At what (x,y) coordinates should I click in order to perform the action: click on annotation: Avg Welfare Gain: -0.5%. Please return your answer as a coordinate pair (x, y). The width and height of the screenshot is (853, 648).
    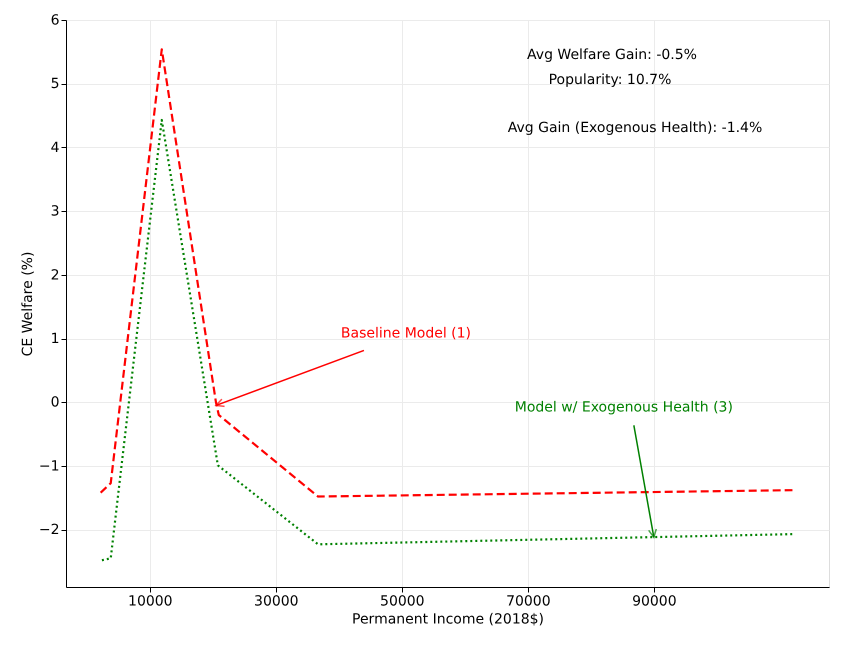
    Looking at the image, I should click on (612, 55).